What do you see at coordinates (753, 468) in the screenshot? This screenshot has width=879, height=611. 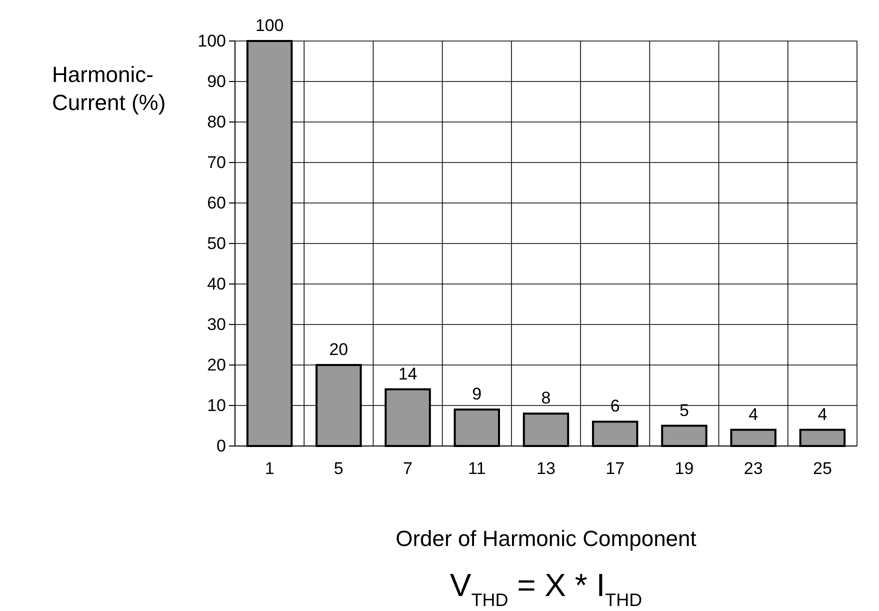 I see `x-tick-label: 23` at bounding box center [753, 468].